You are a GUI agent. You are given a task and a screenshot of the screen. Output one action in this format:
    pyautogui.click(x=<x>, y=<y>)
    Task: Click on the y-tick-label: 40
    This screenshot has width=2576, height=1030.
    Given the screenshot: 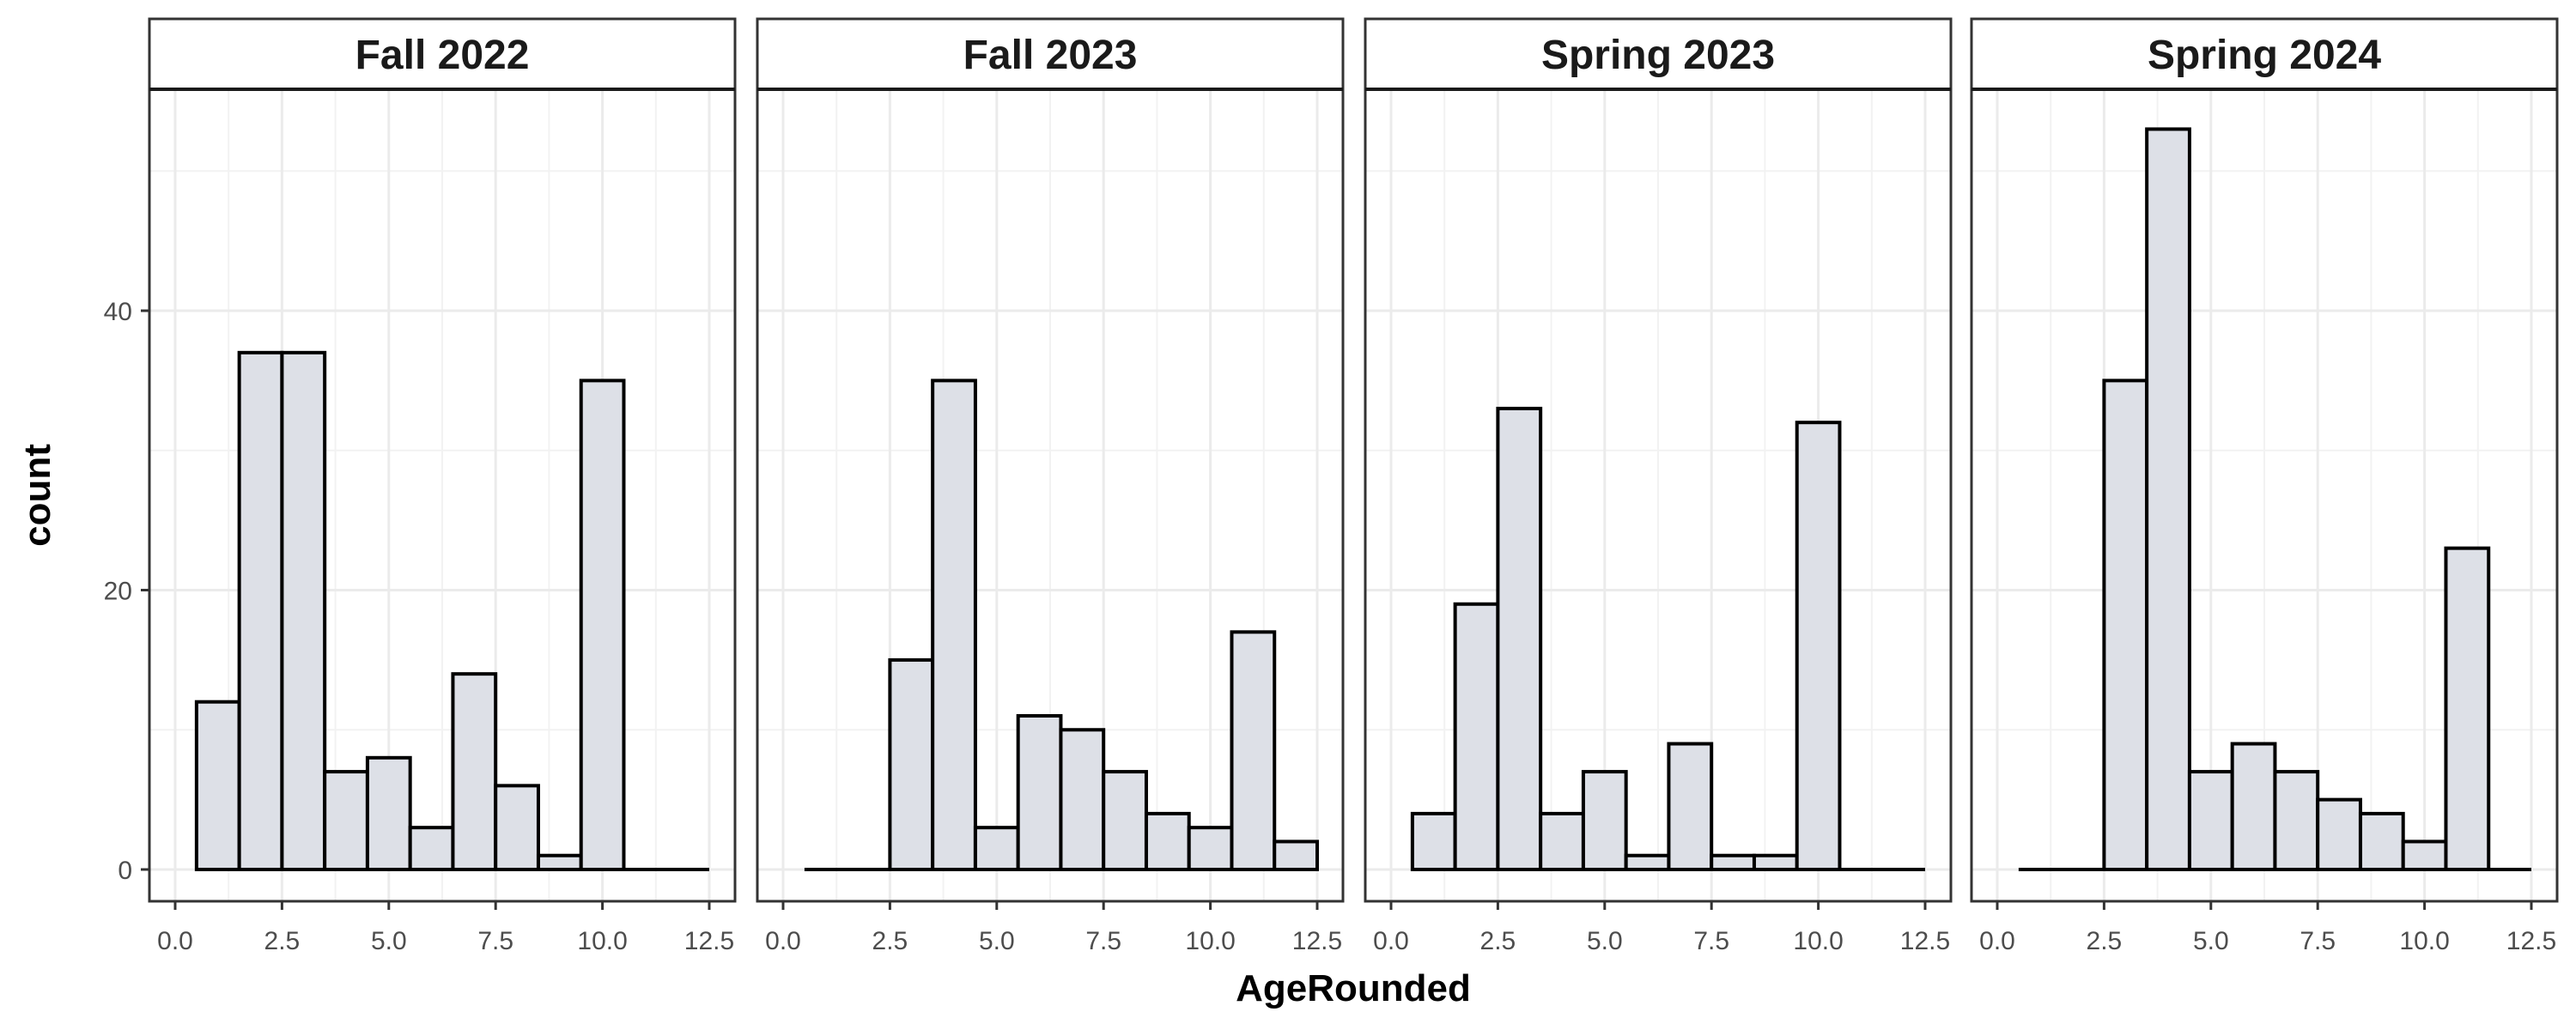 What is the action you would take?
    pyautogui.click(x=118, y=312)
    